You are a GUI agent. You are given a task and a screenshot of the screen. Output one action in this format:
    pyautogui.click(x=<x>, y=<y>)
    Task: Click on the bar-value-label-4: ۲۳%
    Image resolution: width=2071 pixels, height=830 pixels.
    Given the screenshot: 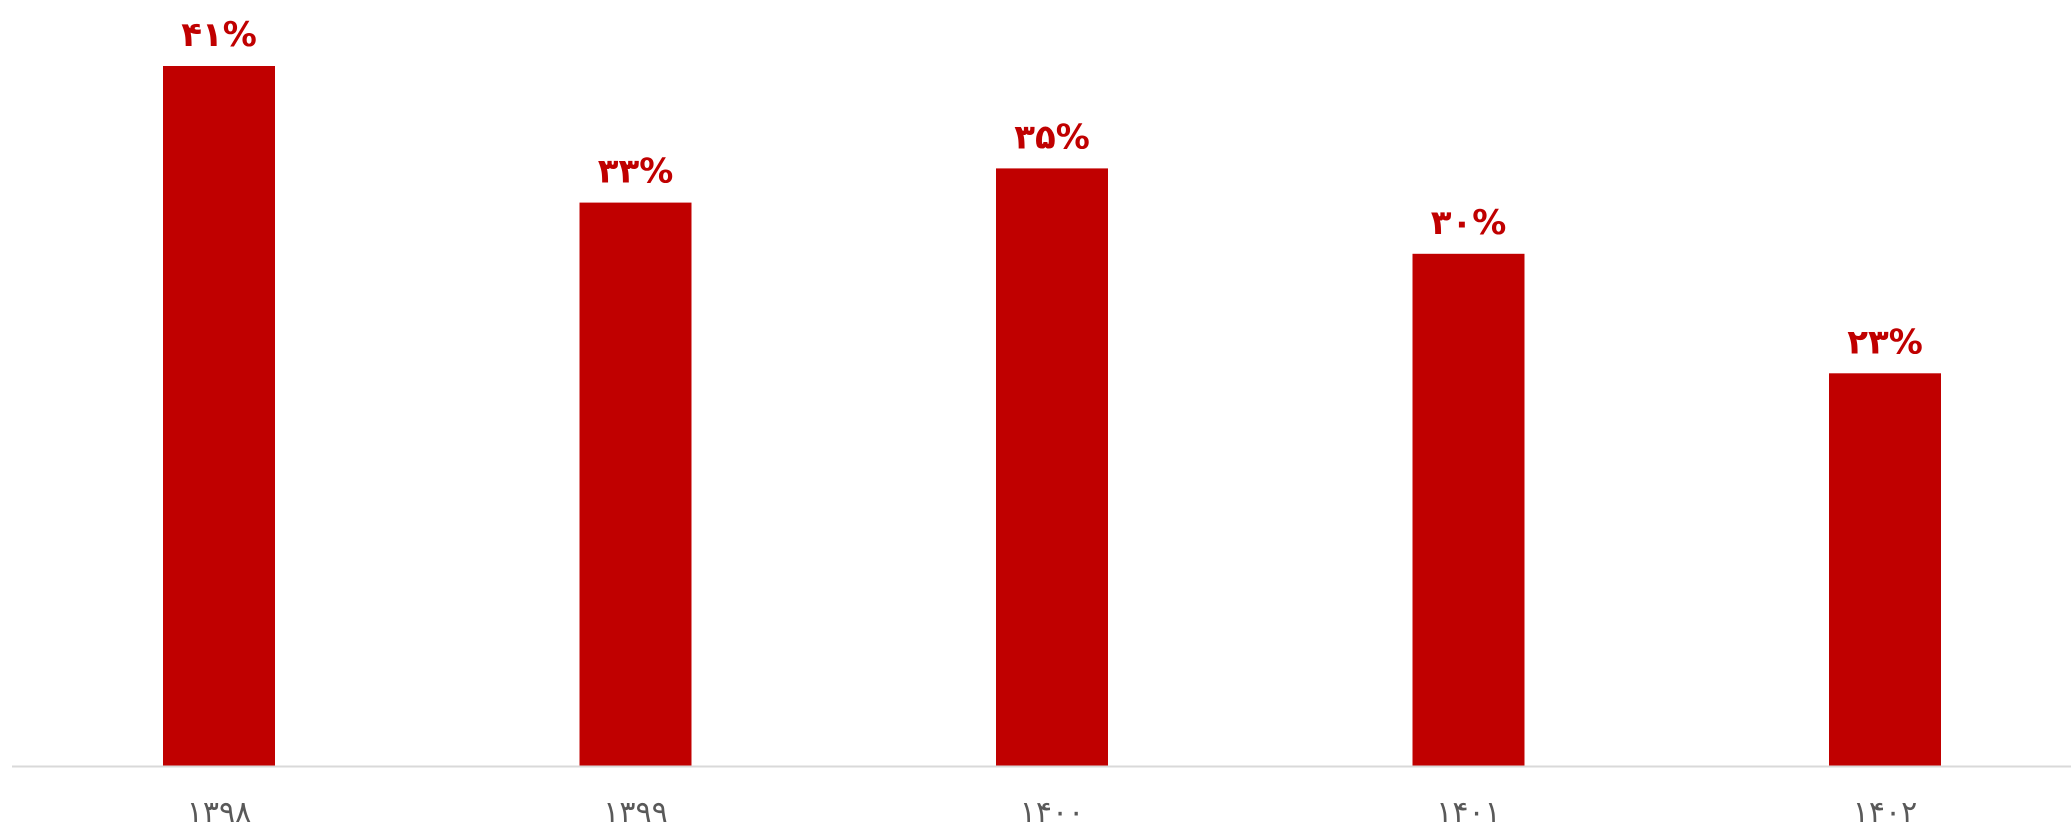 What is the action you would take?
    pyautogui.click(x=1885, y=342)
    